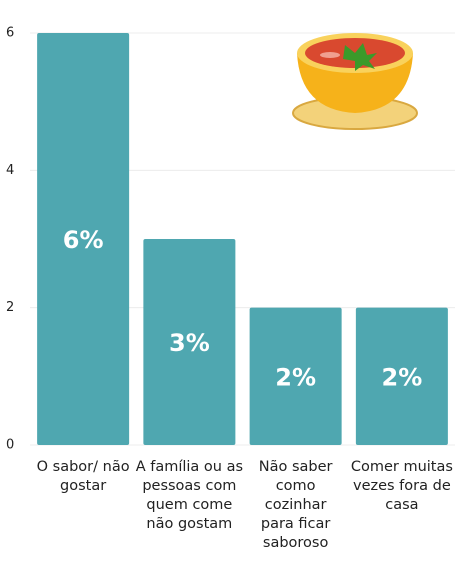 Image resolution: width=464 pixels, height=588 pixels. What do you see at coordinates (10, 307) in the screenshot?
I see `y-tick-label: 2` at bounding box center [10, 307].